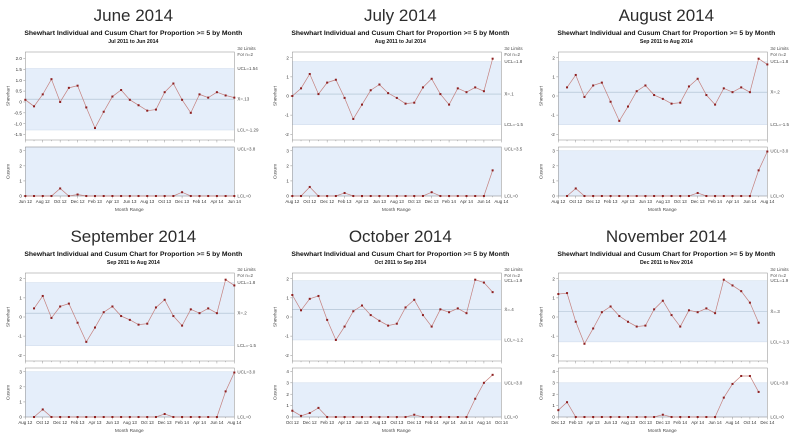 The image size is (800, 442). What do you see at coordinates (246, 269) in the screenshot?
I see `sigma-limits-note-line1: 3σ Limits` at bounding box center [246, 269].